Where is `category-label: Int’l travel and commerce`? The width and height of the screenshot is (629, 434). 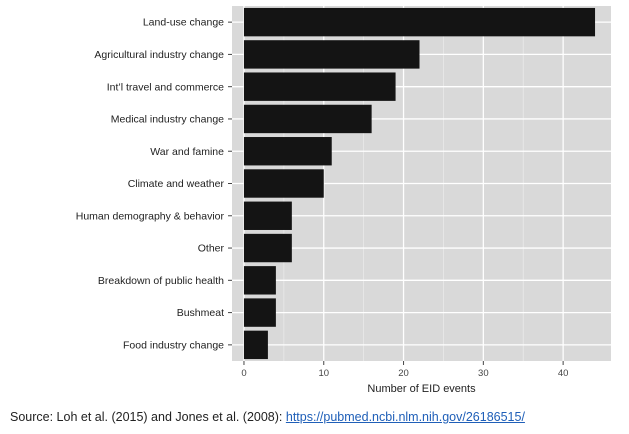 category-label: Int’l travel and commerce is located at coordinates (165, 87).